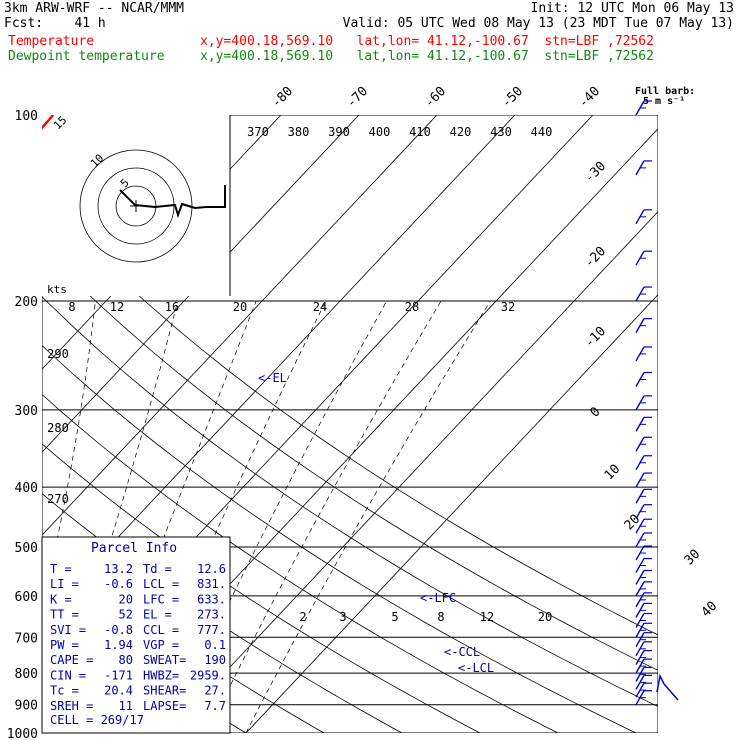 Image resolution: width=740 pixels, height=740 pixels. What do you see at coordinates (542, 132) in the screenshot?
I see `theta-label: 440` at bounding box center [542, 132].